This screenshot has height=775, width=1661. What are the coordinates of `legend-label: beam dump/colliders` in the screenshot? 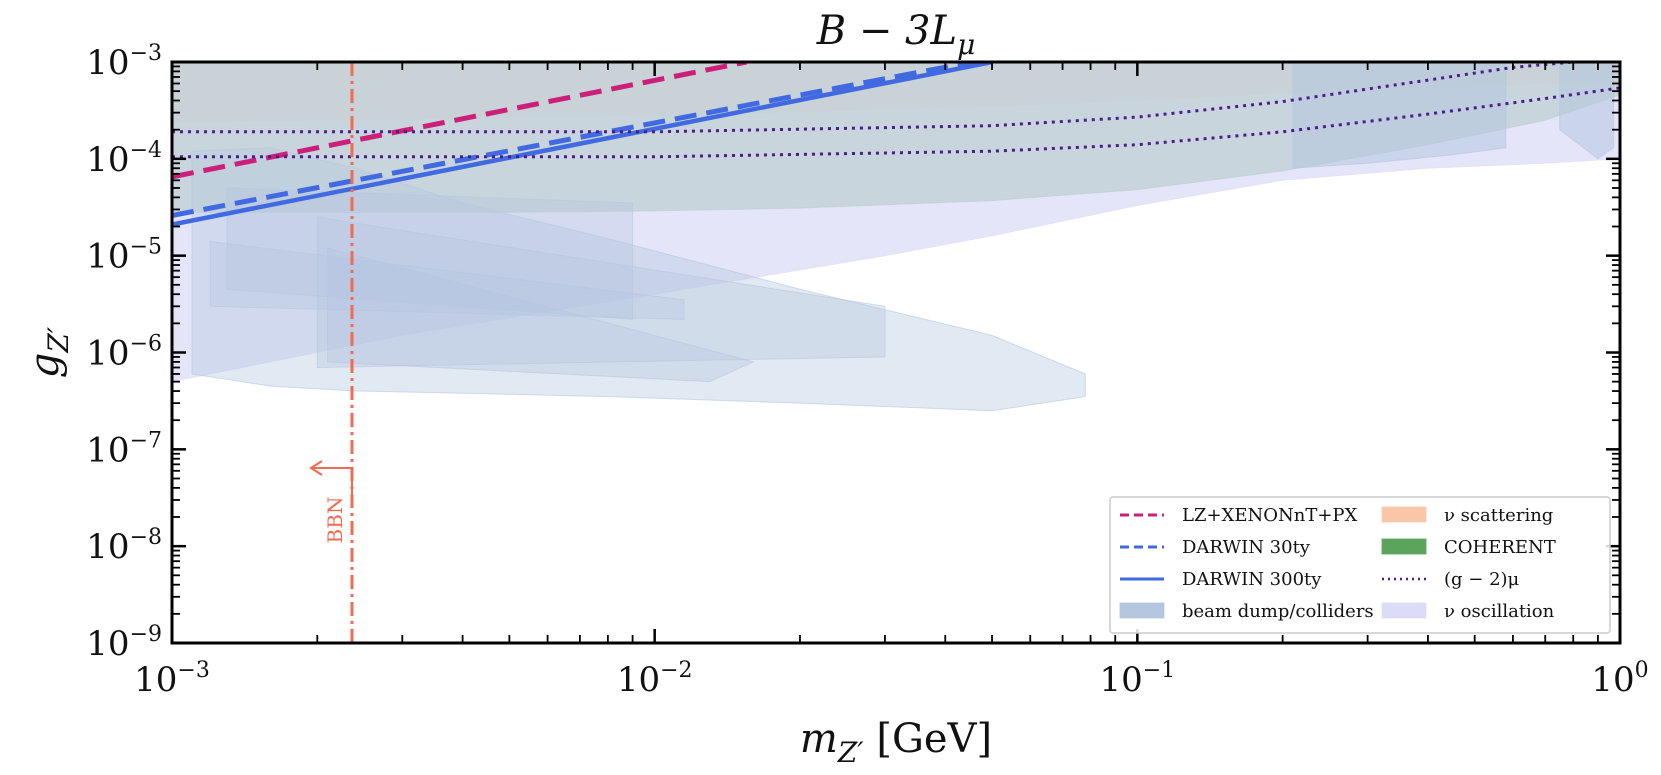 It's located at (1278, 611).